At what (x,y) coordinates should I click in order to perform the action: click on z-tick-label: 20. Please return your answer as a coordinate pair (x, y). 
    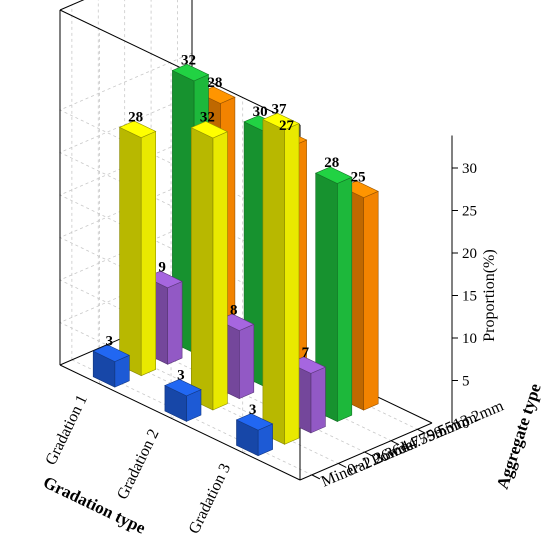
    Looking at the image, I should click on (469, 254).